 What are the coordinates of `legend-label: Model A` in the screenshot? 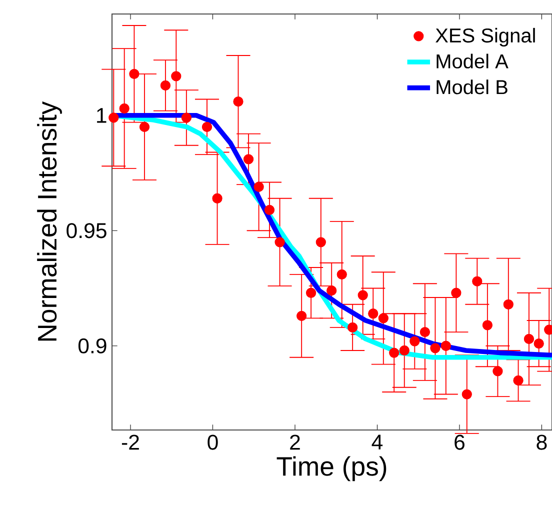 It's located at (472, 61).